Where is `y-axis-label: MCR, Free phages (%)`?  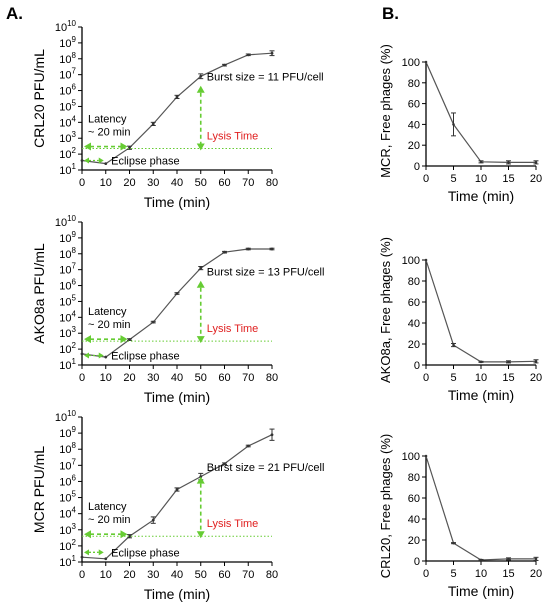
y-axis-label: MCR, Free phages (%) is located at coordinates (385, 111).